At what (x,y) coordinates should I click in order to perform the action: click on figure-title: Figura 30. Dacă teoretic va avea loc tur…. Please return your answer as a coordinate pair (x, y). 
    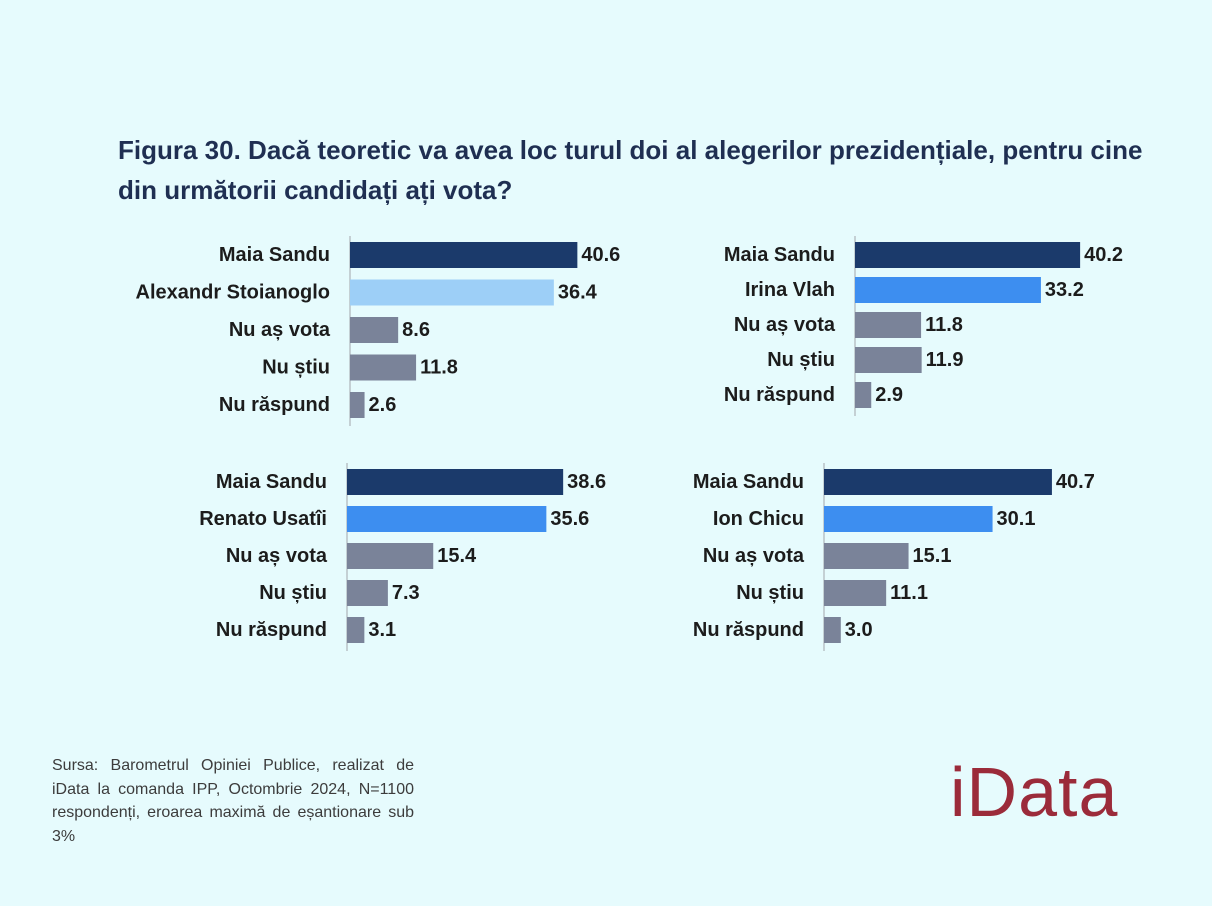
    Looking at the image, I should click on (630, 170).